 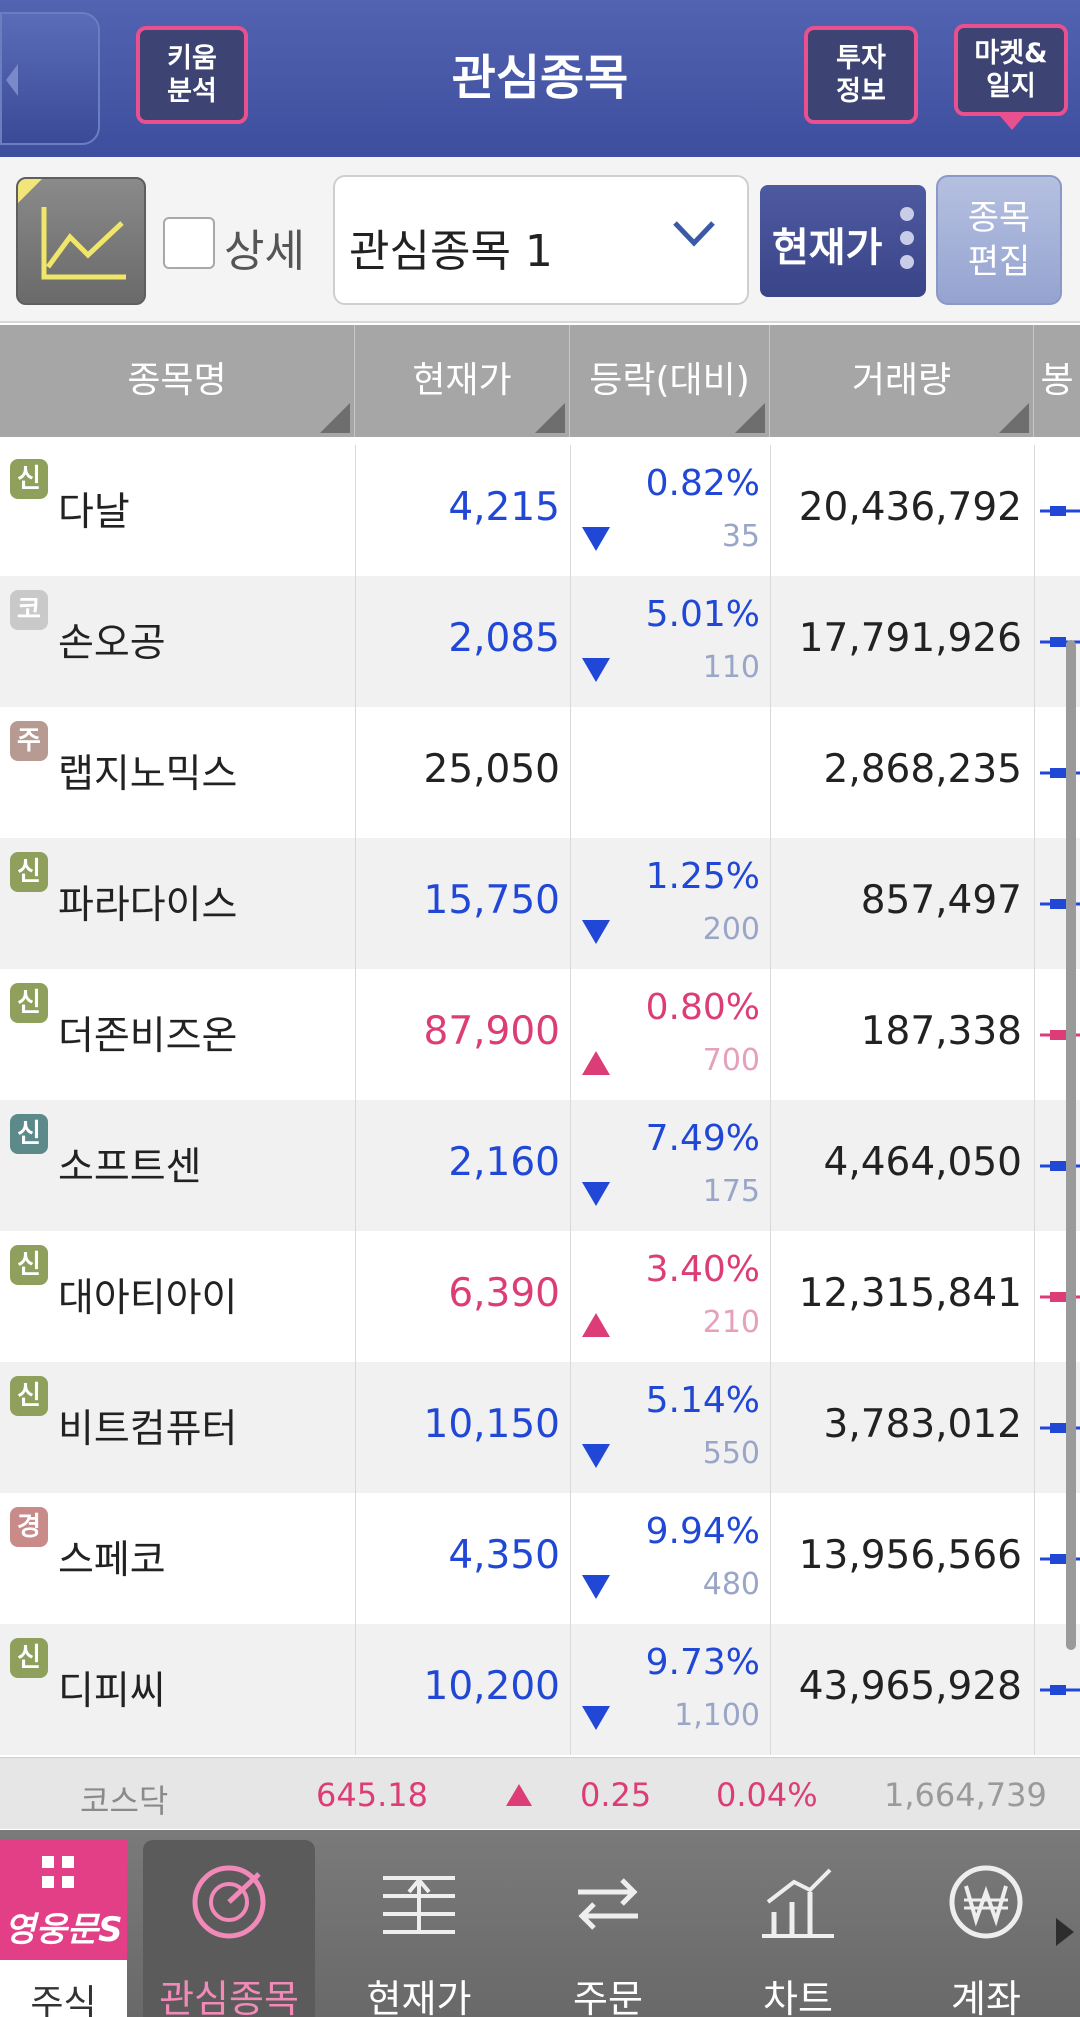 What do you see at coordinates (941, 900) in the screenshot?
I see `volume: 857,497` at bounding box center [941, 900].